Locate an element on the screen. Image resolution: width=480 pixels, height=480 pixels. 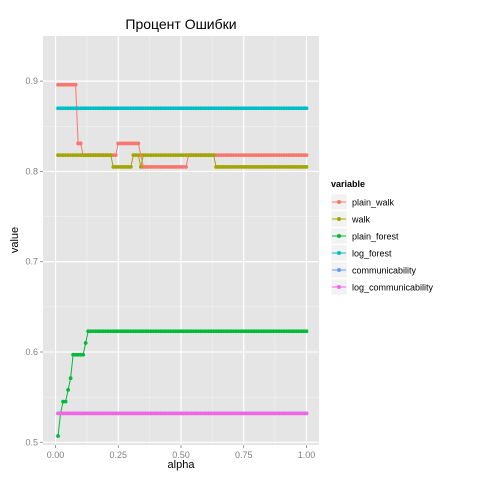
y-tick-label: 0.9 is located at coordinates (31, 81).